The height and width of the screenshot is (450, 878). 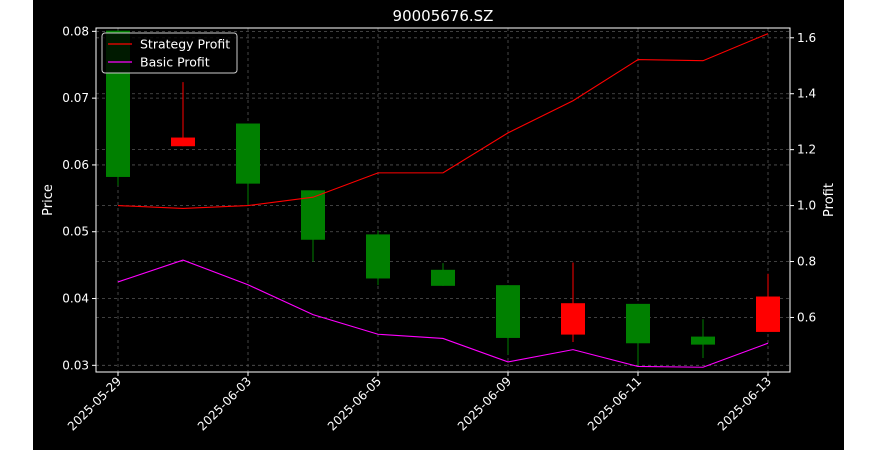 What do you see at coordinates (484, 403) in the screenshot?
I see `x-tick-label: 2025-06-09` at bounding box center [484, 403].